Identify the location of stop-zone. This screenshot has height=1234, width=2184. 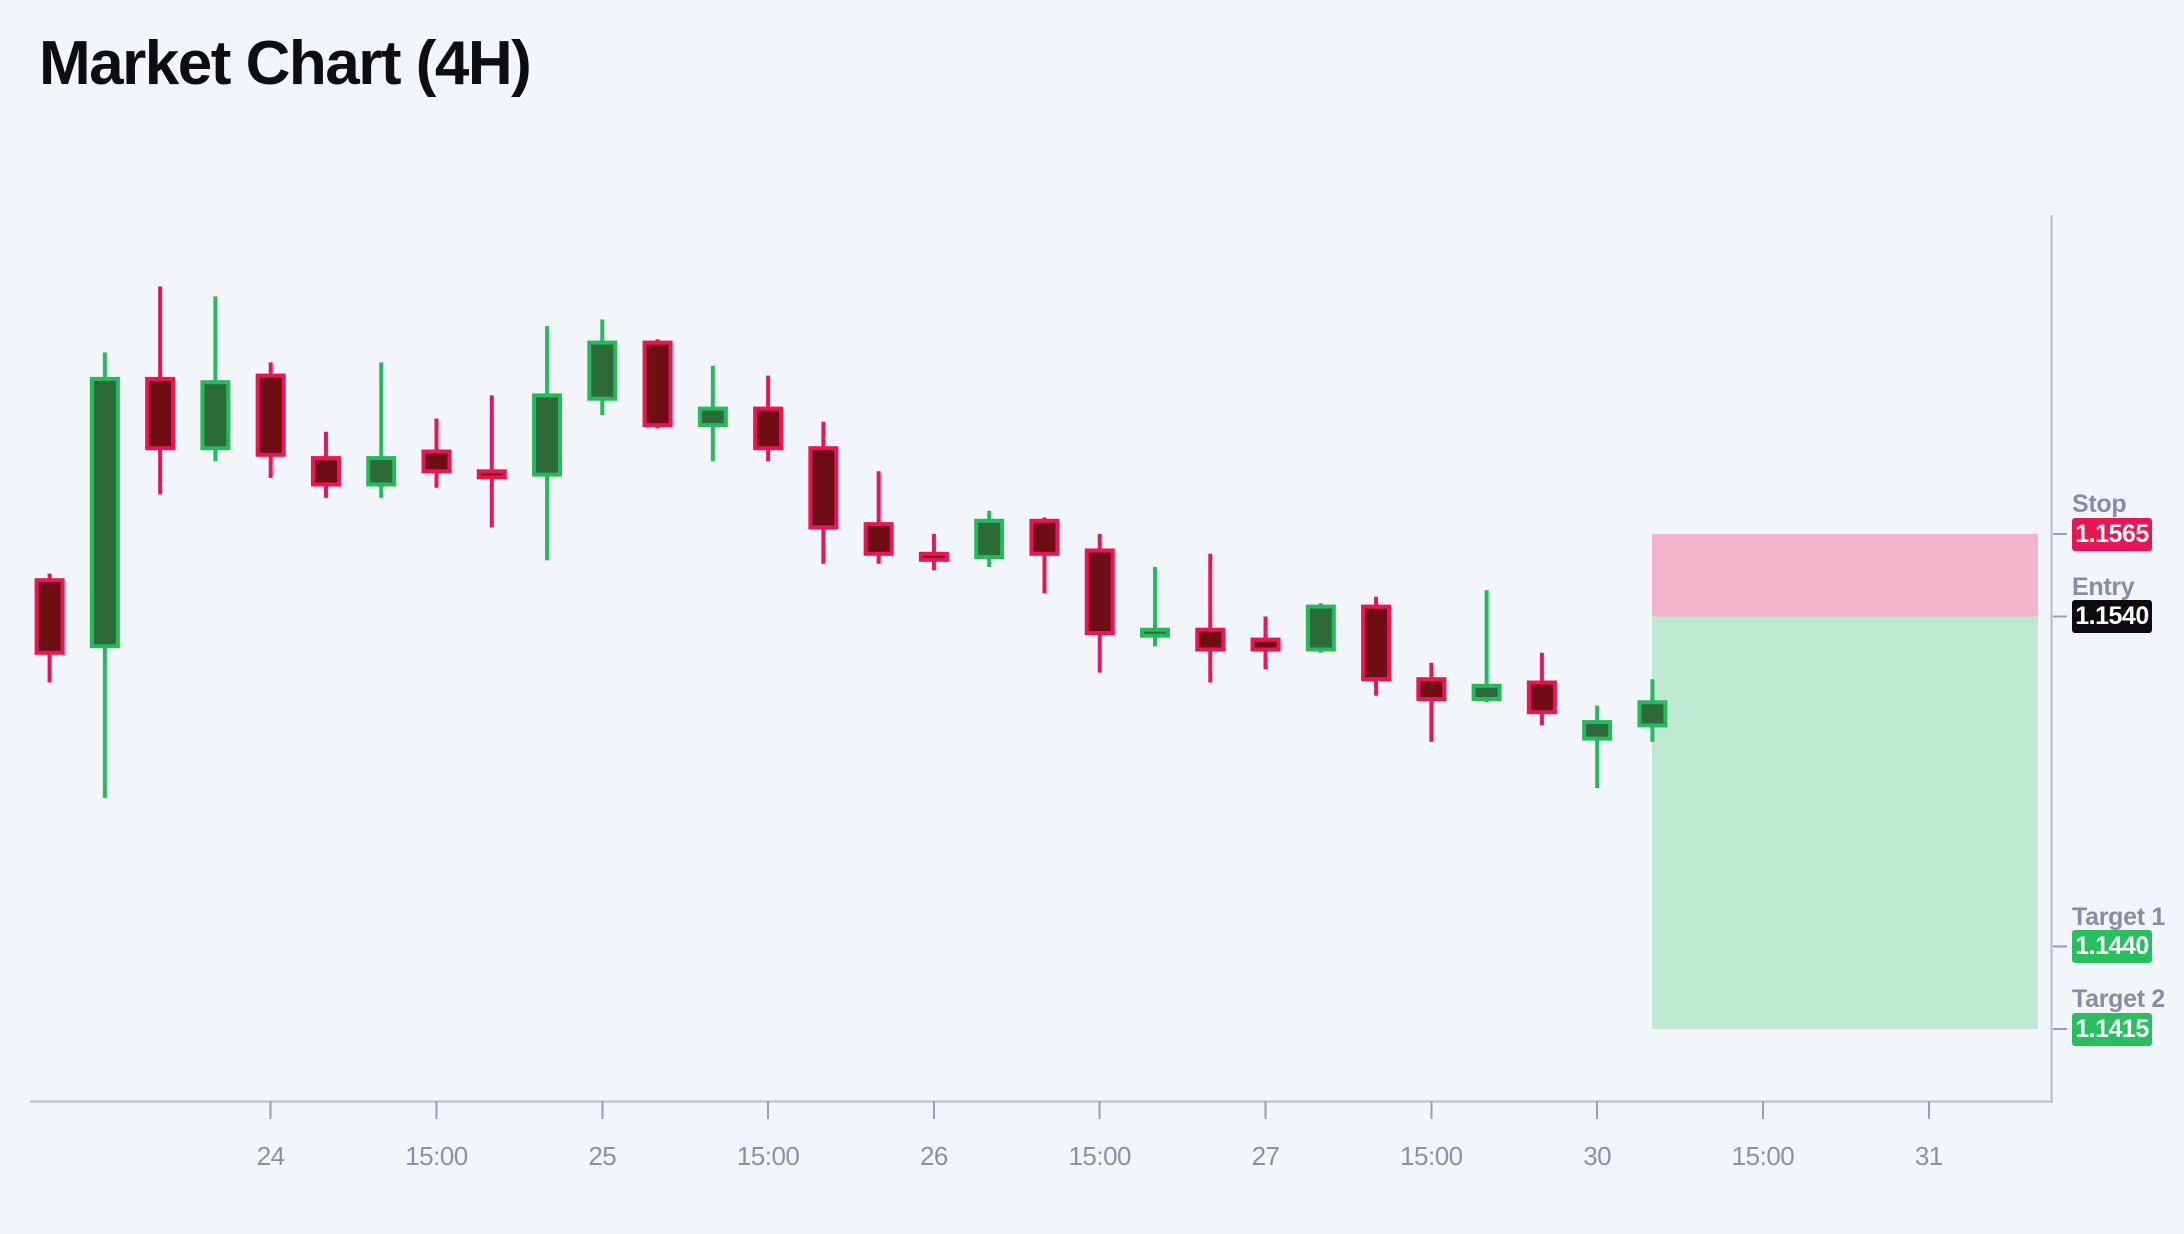
(1845, 575).